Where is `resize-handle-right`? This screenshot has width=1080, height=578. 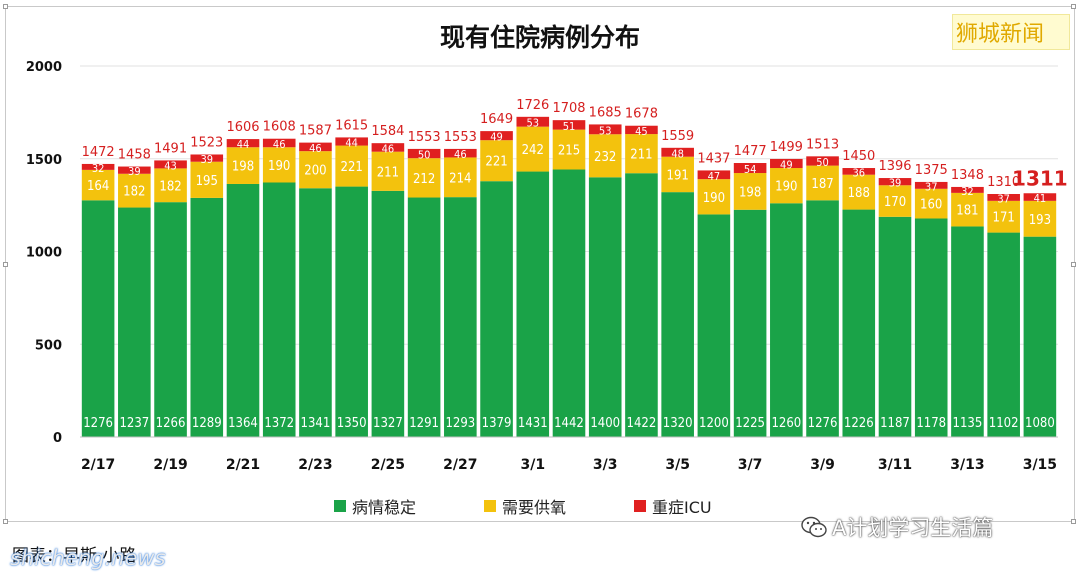
resize-handle-right is located at coordinates (1073, 264).